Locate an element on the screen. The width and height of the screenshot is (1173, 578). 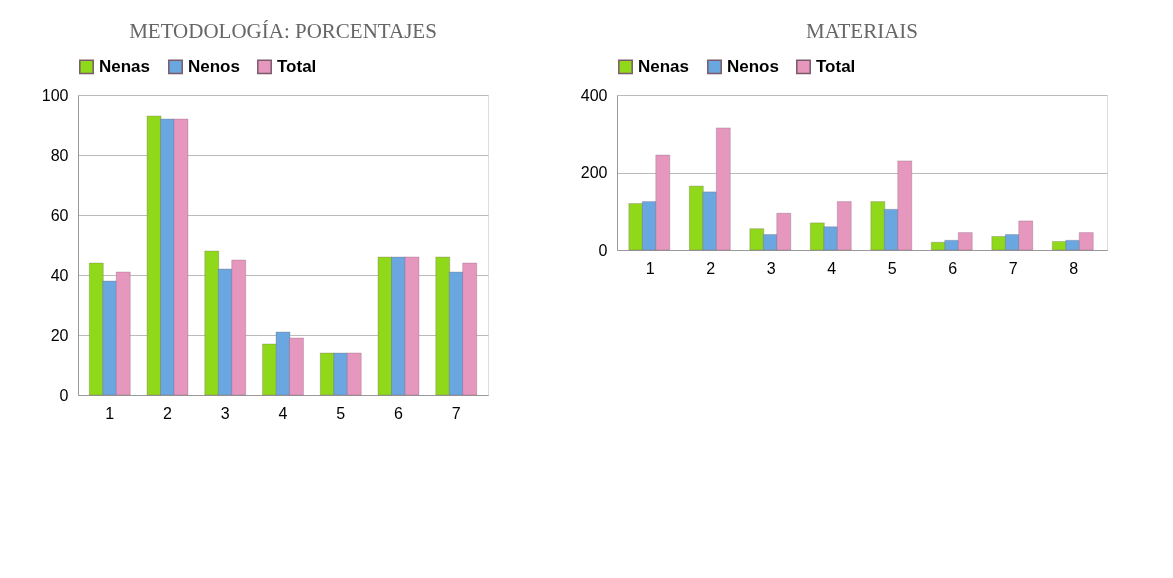
x-tick-label: 8 is located at coordinates (1074, 268).